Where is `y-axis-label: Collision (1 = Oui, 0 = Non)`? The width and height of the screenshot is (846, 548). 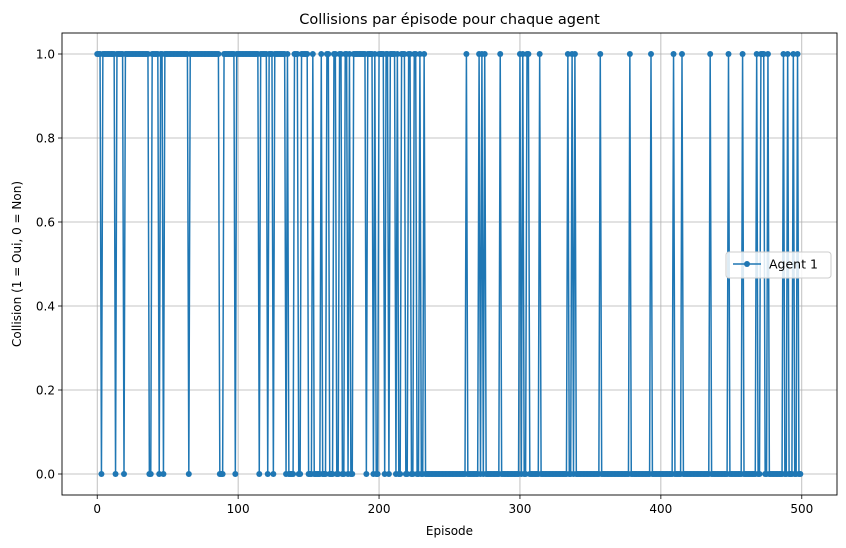
y-axis-label: Collision (1 = Oui, 0 = Non) is located at coordinates (17, 264).